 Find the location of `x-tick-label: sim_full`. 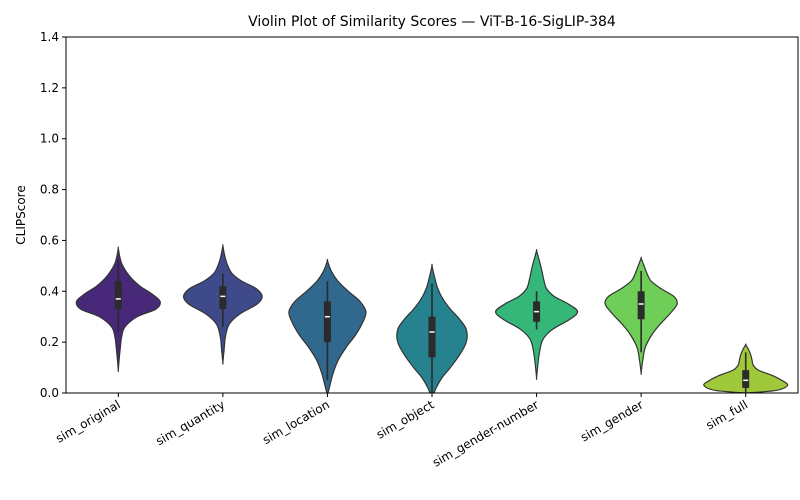

x-tick-label: sim_full is located at coordinates (727, 414).